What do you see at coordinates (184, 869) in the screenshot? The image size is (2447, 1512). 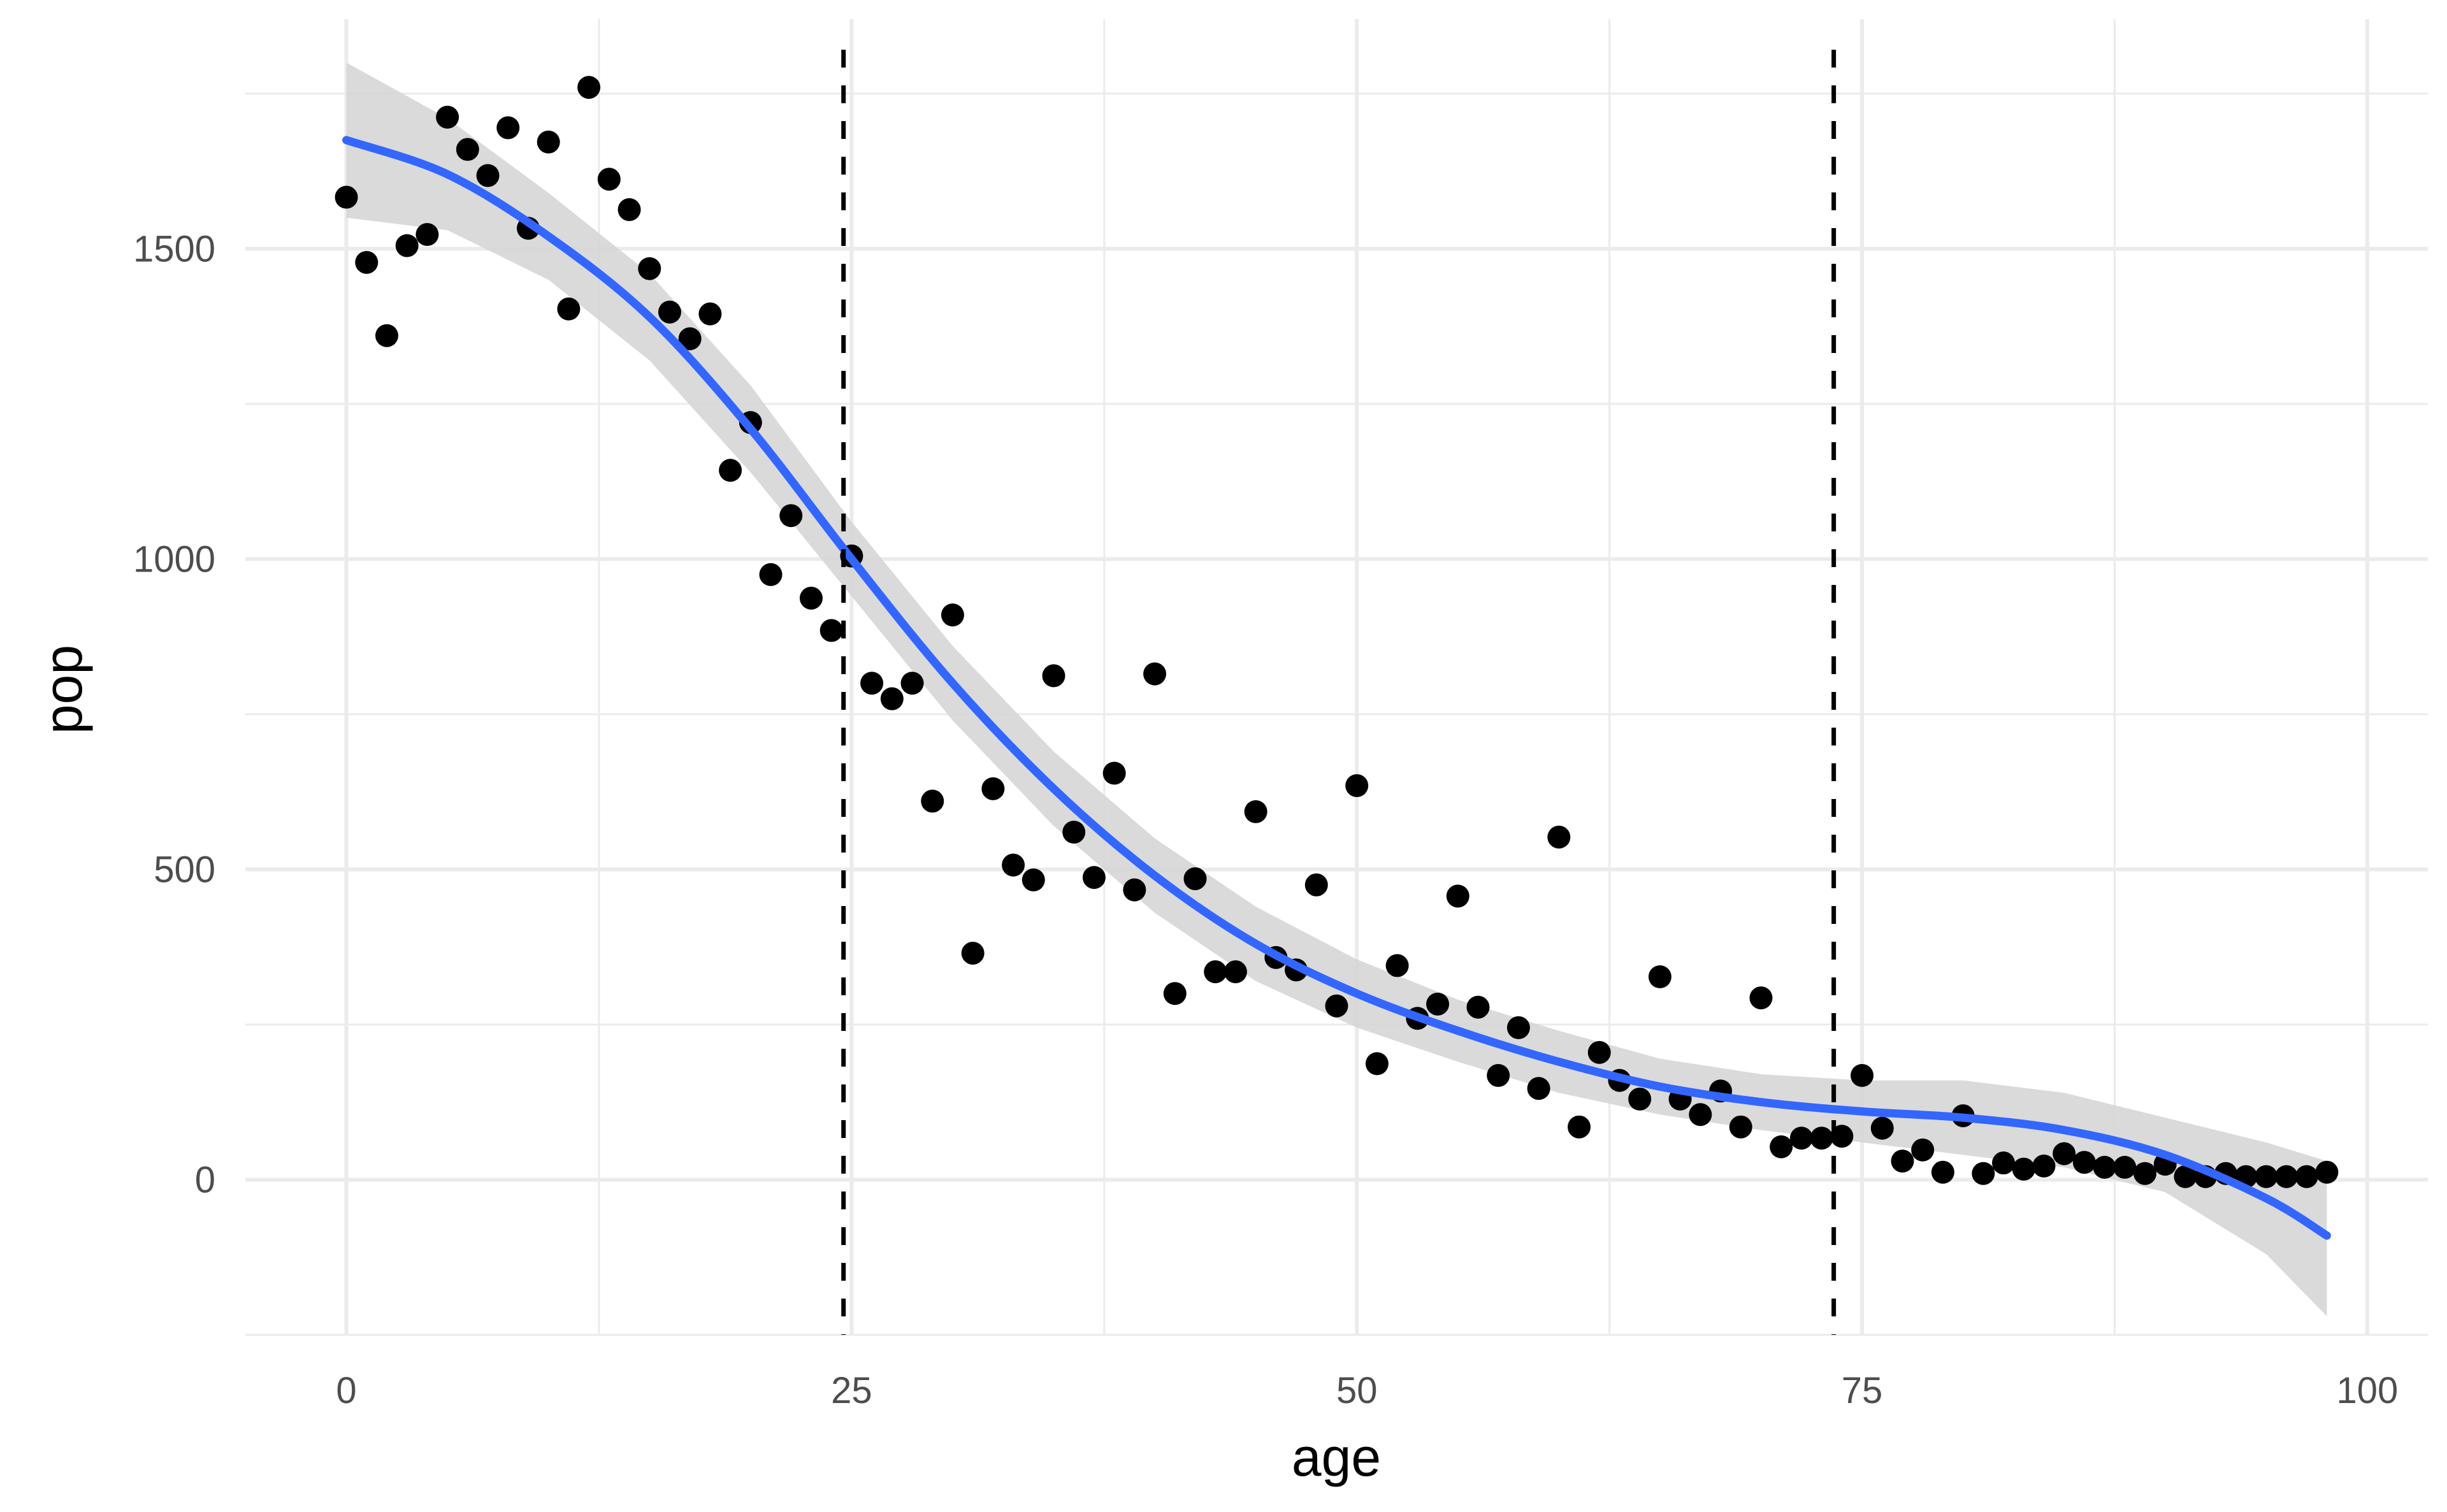 I see `y-tick-label: 500` at bounding box center [184, 869].